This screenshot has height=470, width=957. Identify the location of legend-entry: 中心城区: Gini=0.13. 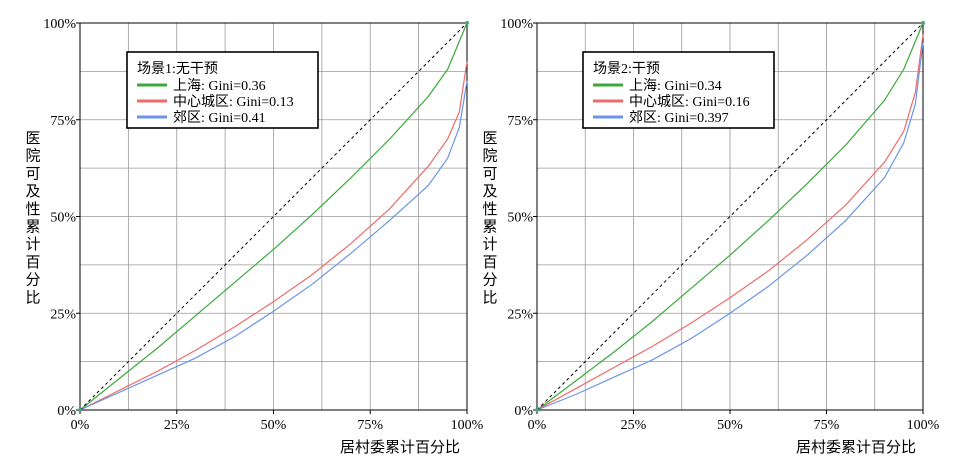
(233, 102).